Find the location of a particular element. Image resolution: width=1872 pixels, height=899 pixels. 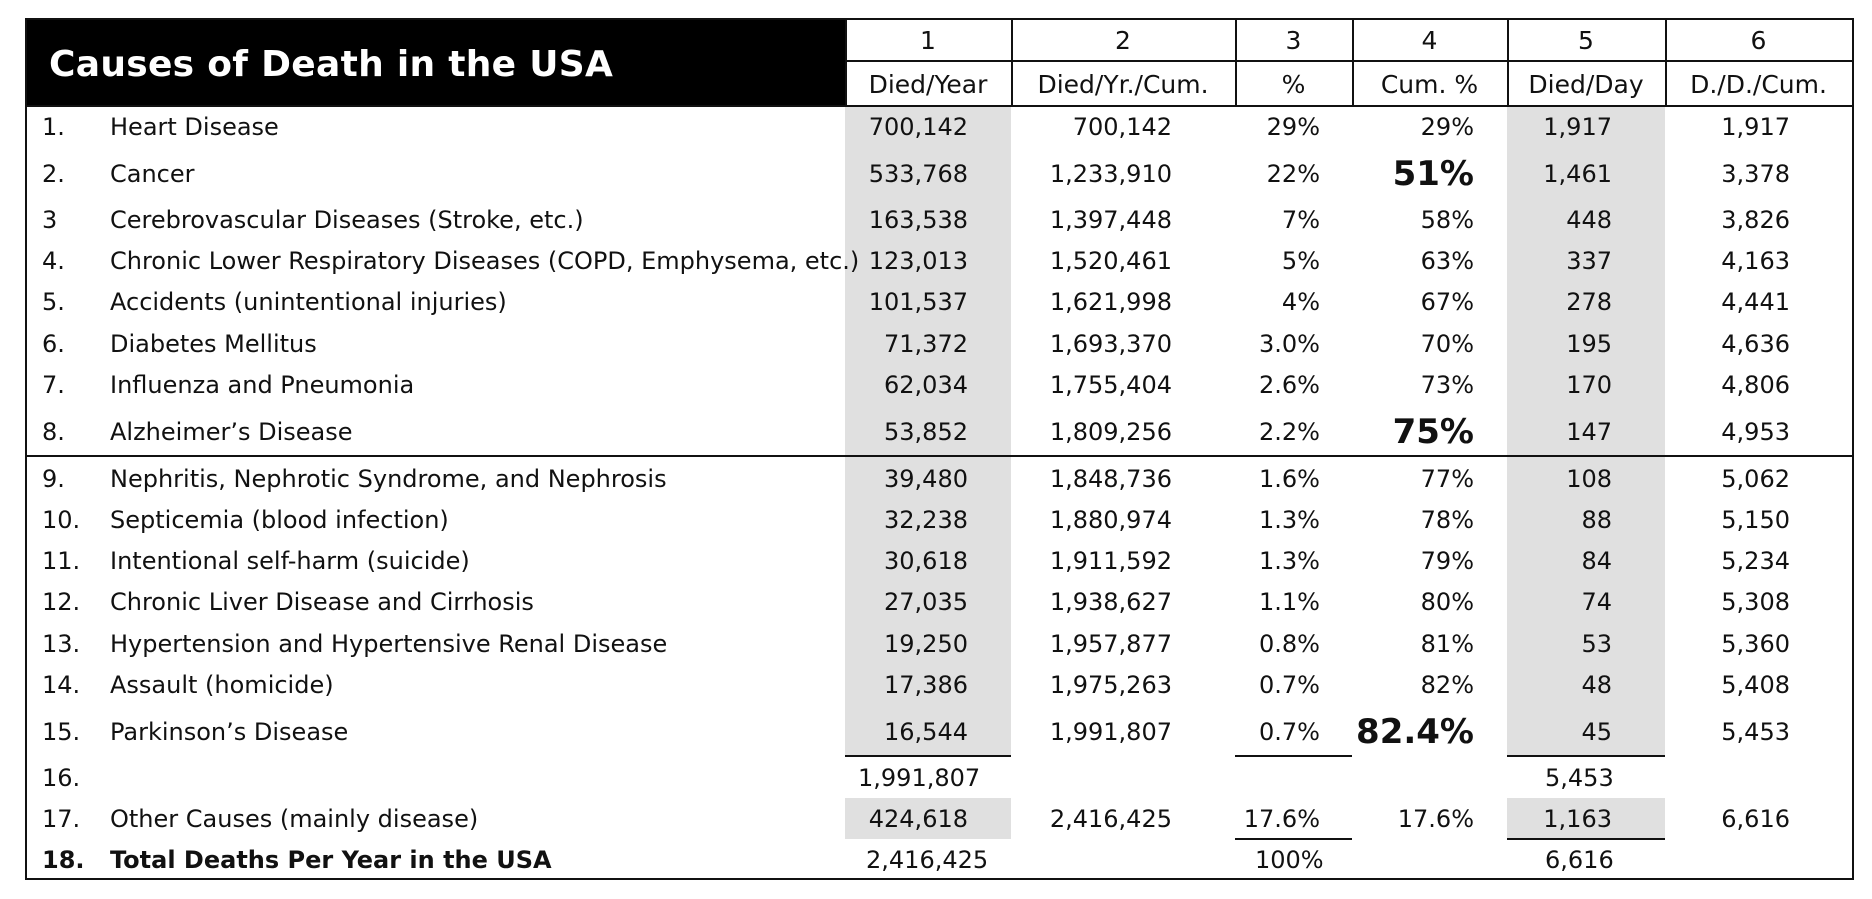

cell-died-day: 53 is located at coordinates (1596, 644).